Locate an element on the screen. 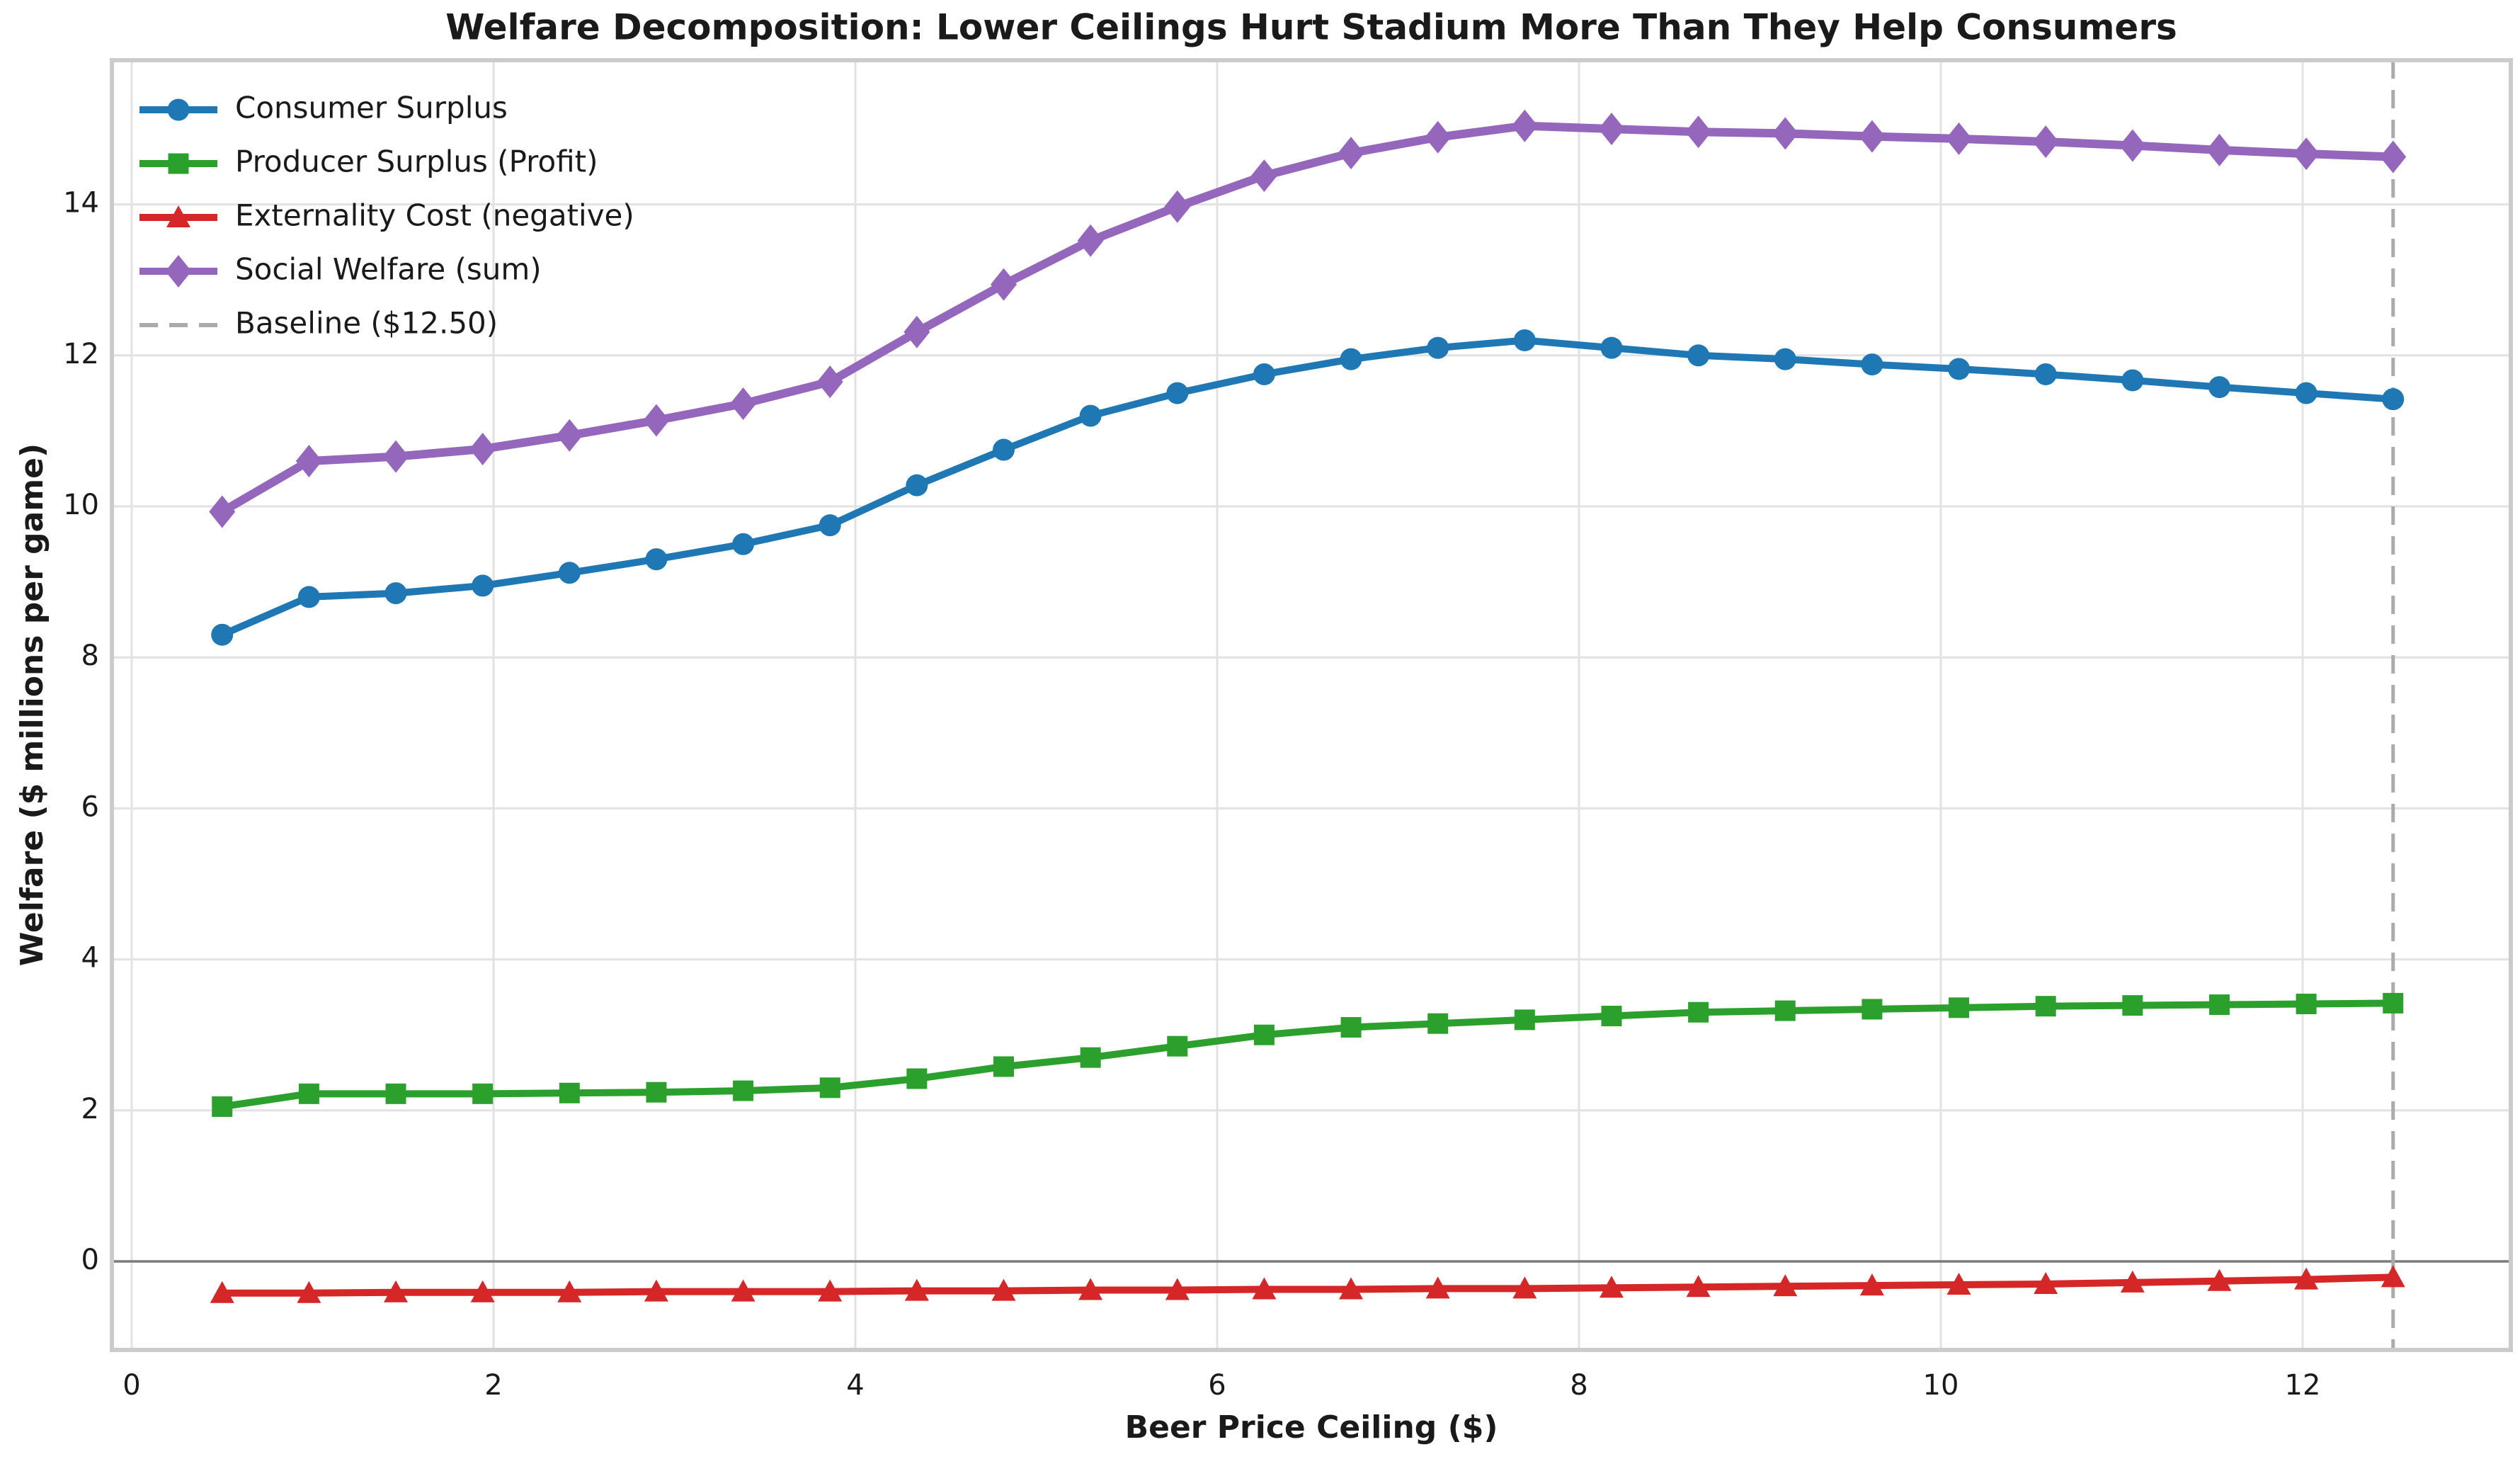  legend-triangle-up-icon is located at coordinates (178, 216).